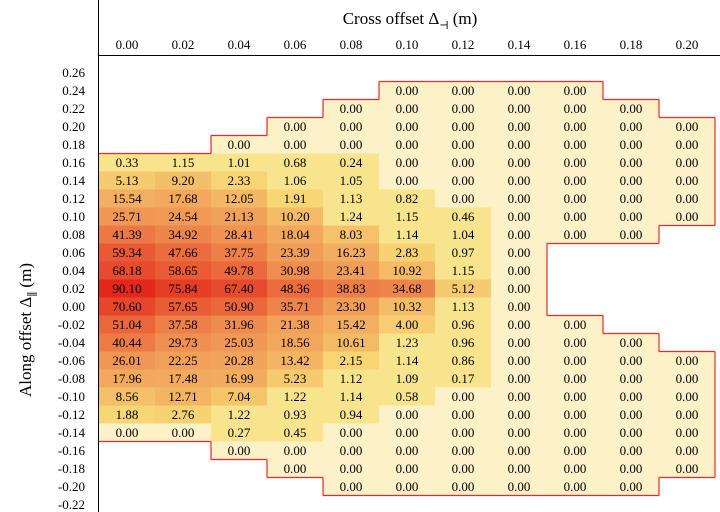 Image resolution: width=720 pixels, height=512 pixels. Describe the element at coordinates (239, 162) in the screenshot. I see `cell-value-label: 1.01` at that location.